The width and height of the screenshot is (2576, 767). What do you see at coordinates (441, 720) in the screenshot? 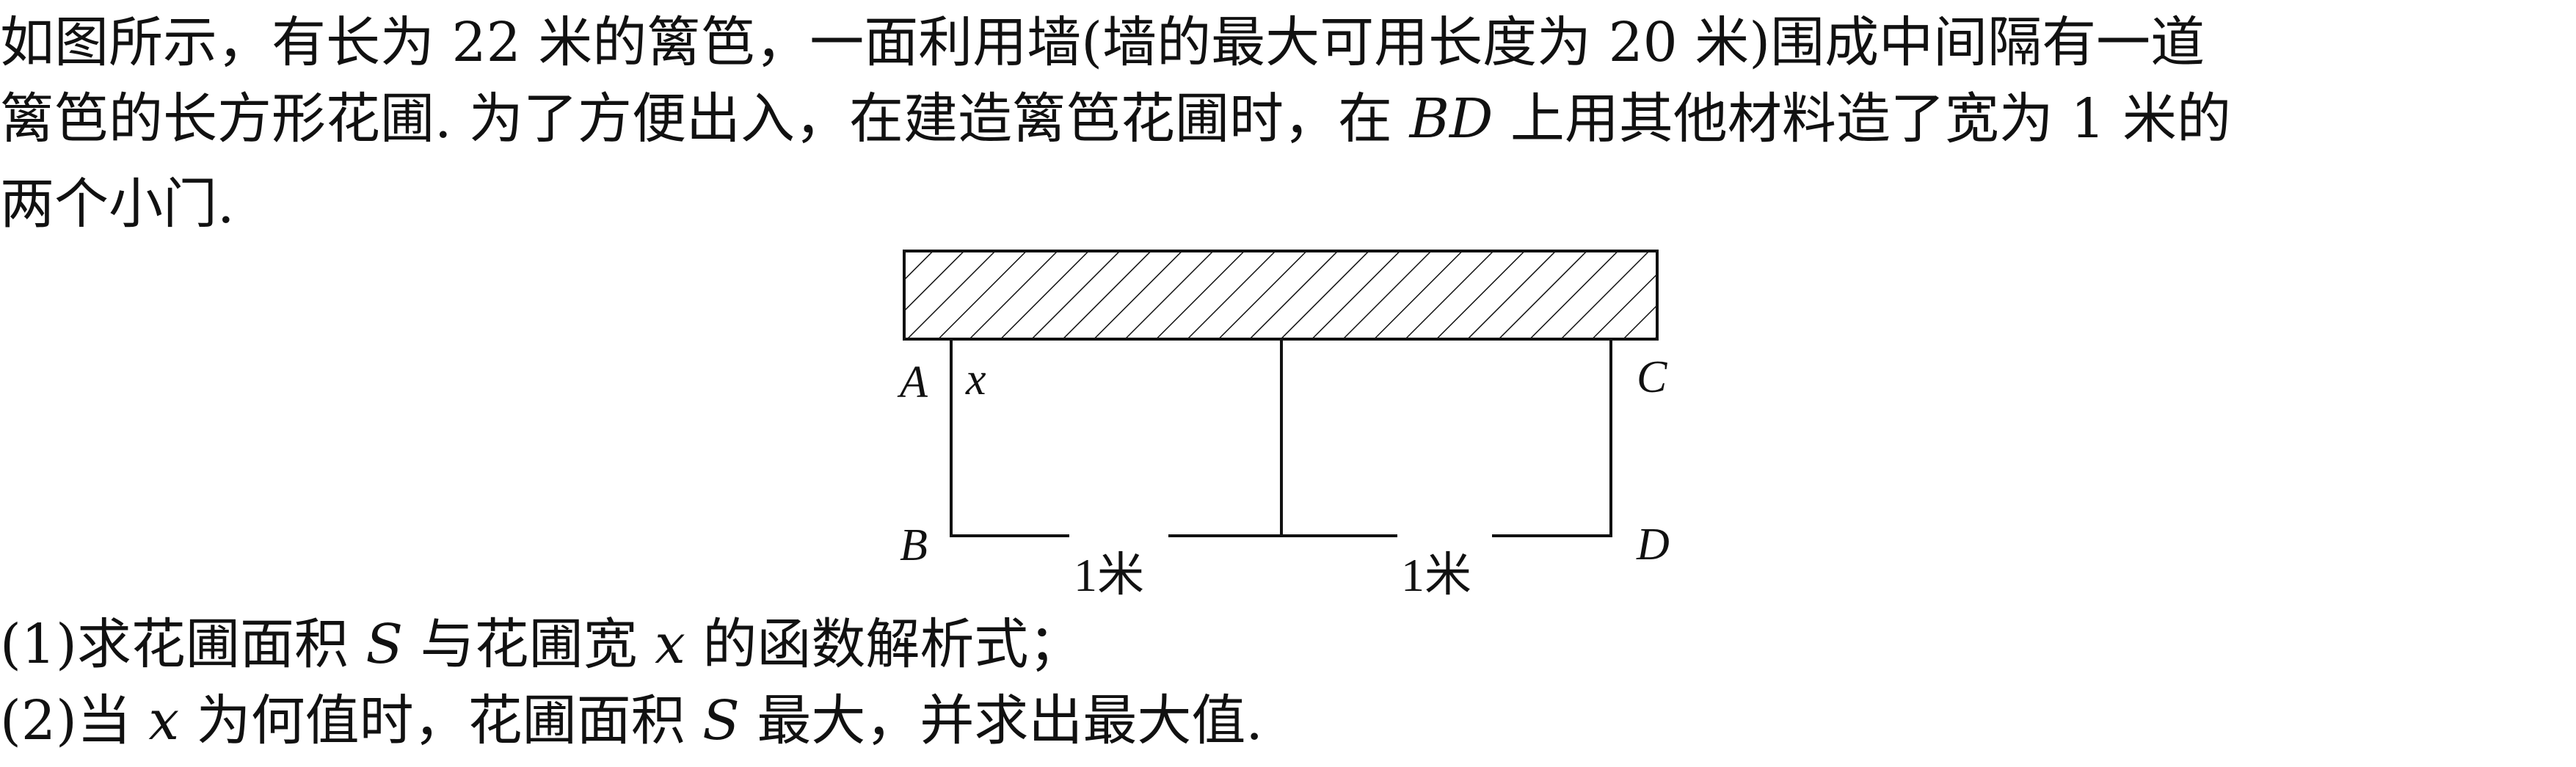
I see `question-2-part-b: 为何值时，花圃面积` at bounding box center [441, 720].